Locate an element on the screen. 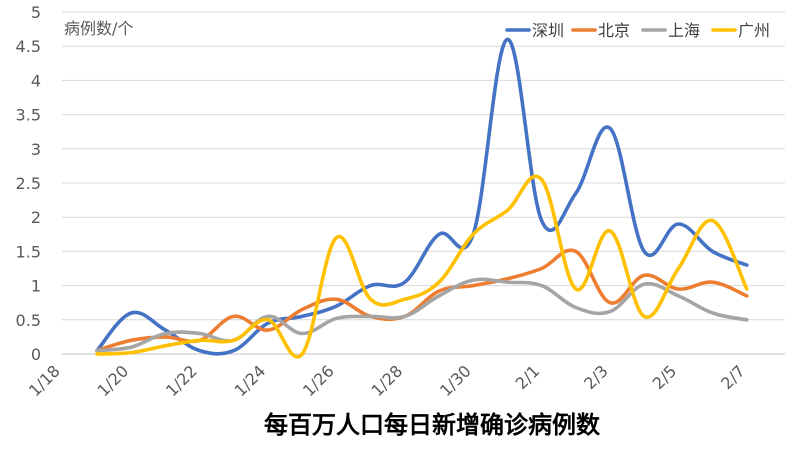  y-tick-label: 4.5 is located at coordinates (28, 46).